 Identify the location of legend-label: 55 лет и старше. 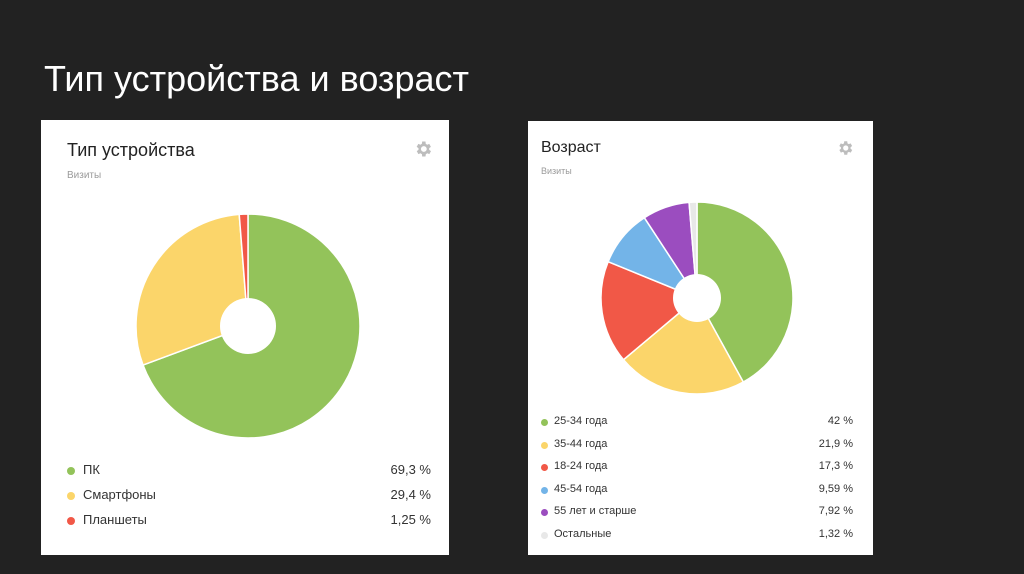
(595, 511).